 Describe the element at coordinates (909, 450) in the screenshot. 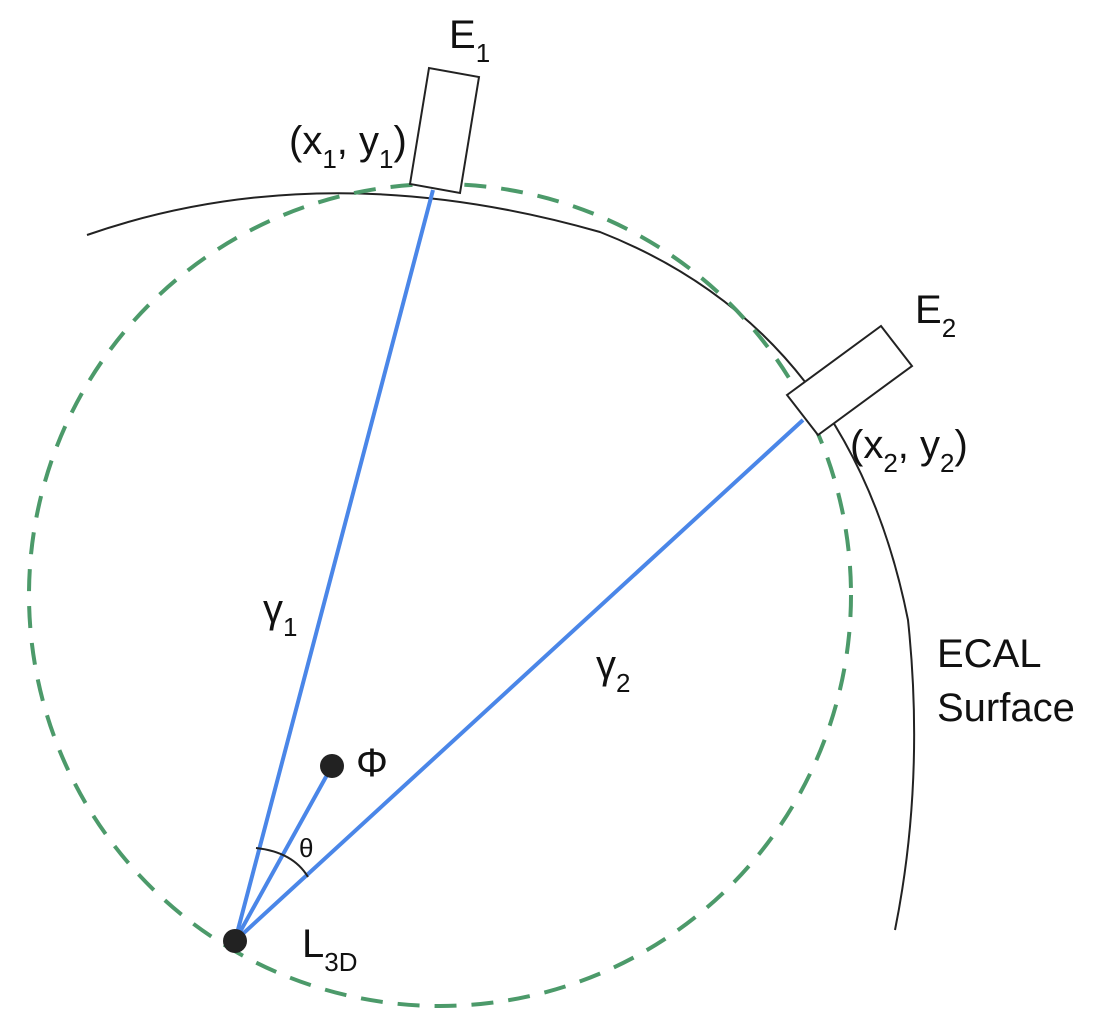

I see `label-point-2: (x2, y2)` at that location.